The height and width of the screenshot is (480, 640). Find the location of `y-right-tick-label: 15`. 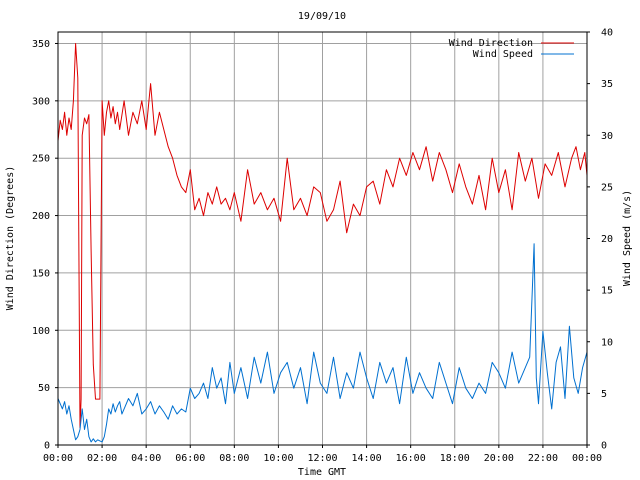

y-right-tick-label: 15 is located at coordinates (607, 291).